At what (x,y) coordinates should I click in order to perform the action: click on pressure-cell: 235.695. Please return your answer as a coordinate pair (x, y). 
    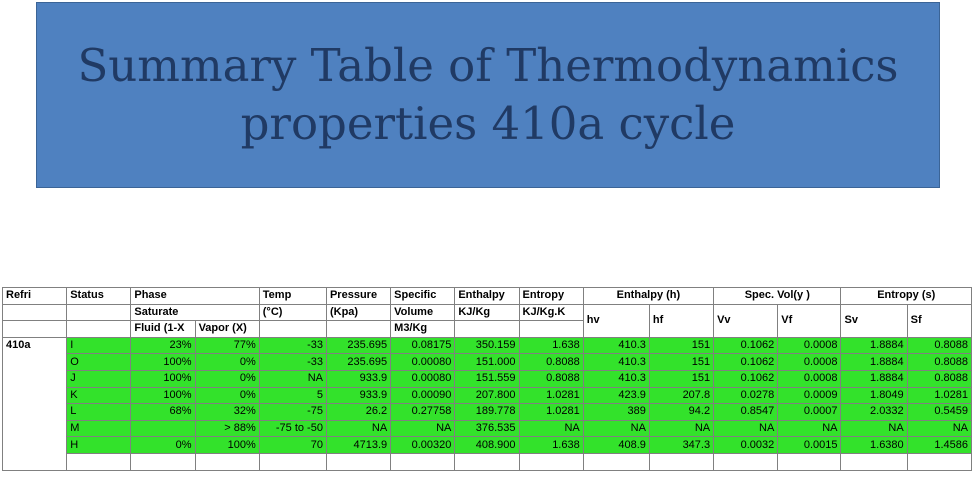
    Looking at the image, I should click on (358, 362).